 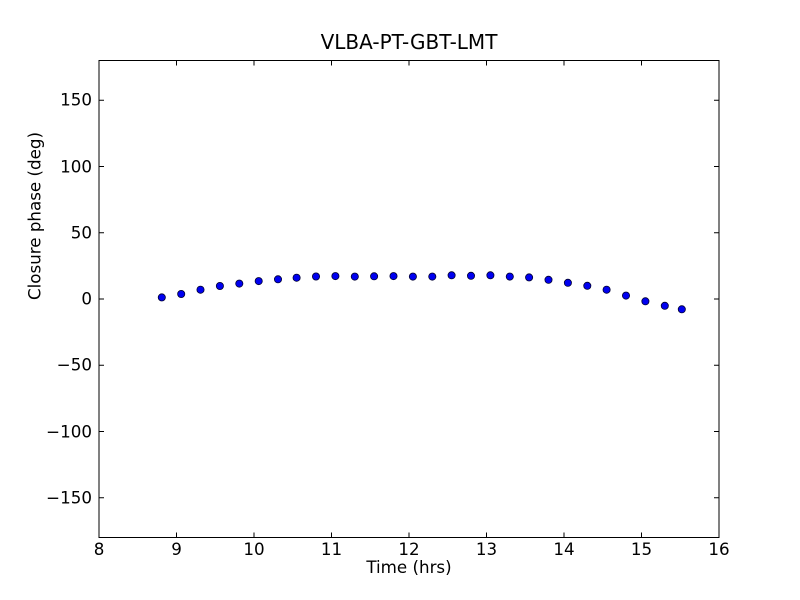 I want to click on y-tick-label: 50, so click(x=81, y=232).